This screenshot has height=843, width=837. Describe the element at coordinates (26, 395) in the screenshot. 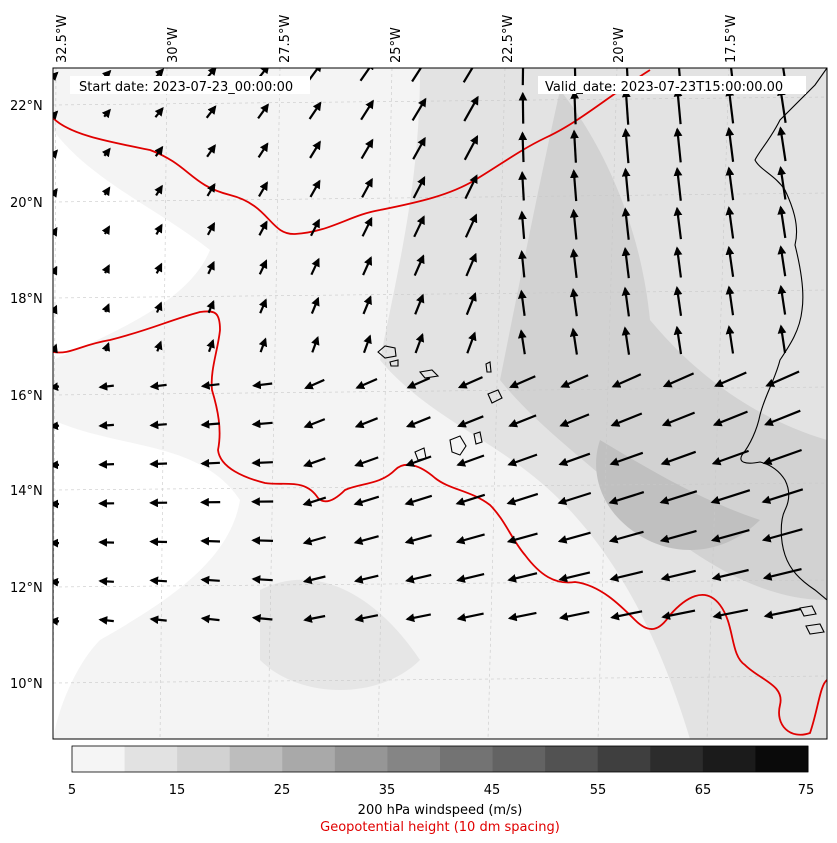

I see `latitude-axis: 22°N 20°N 18°N 16°N 14°N 12°N 10°N` at that location.